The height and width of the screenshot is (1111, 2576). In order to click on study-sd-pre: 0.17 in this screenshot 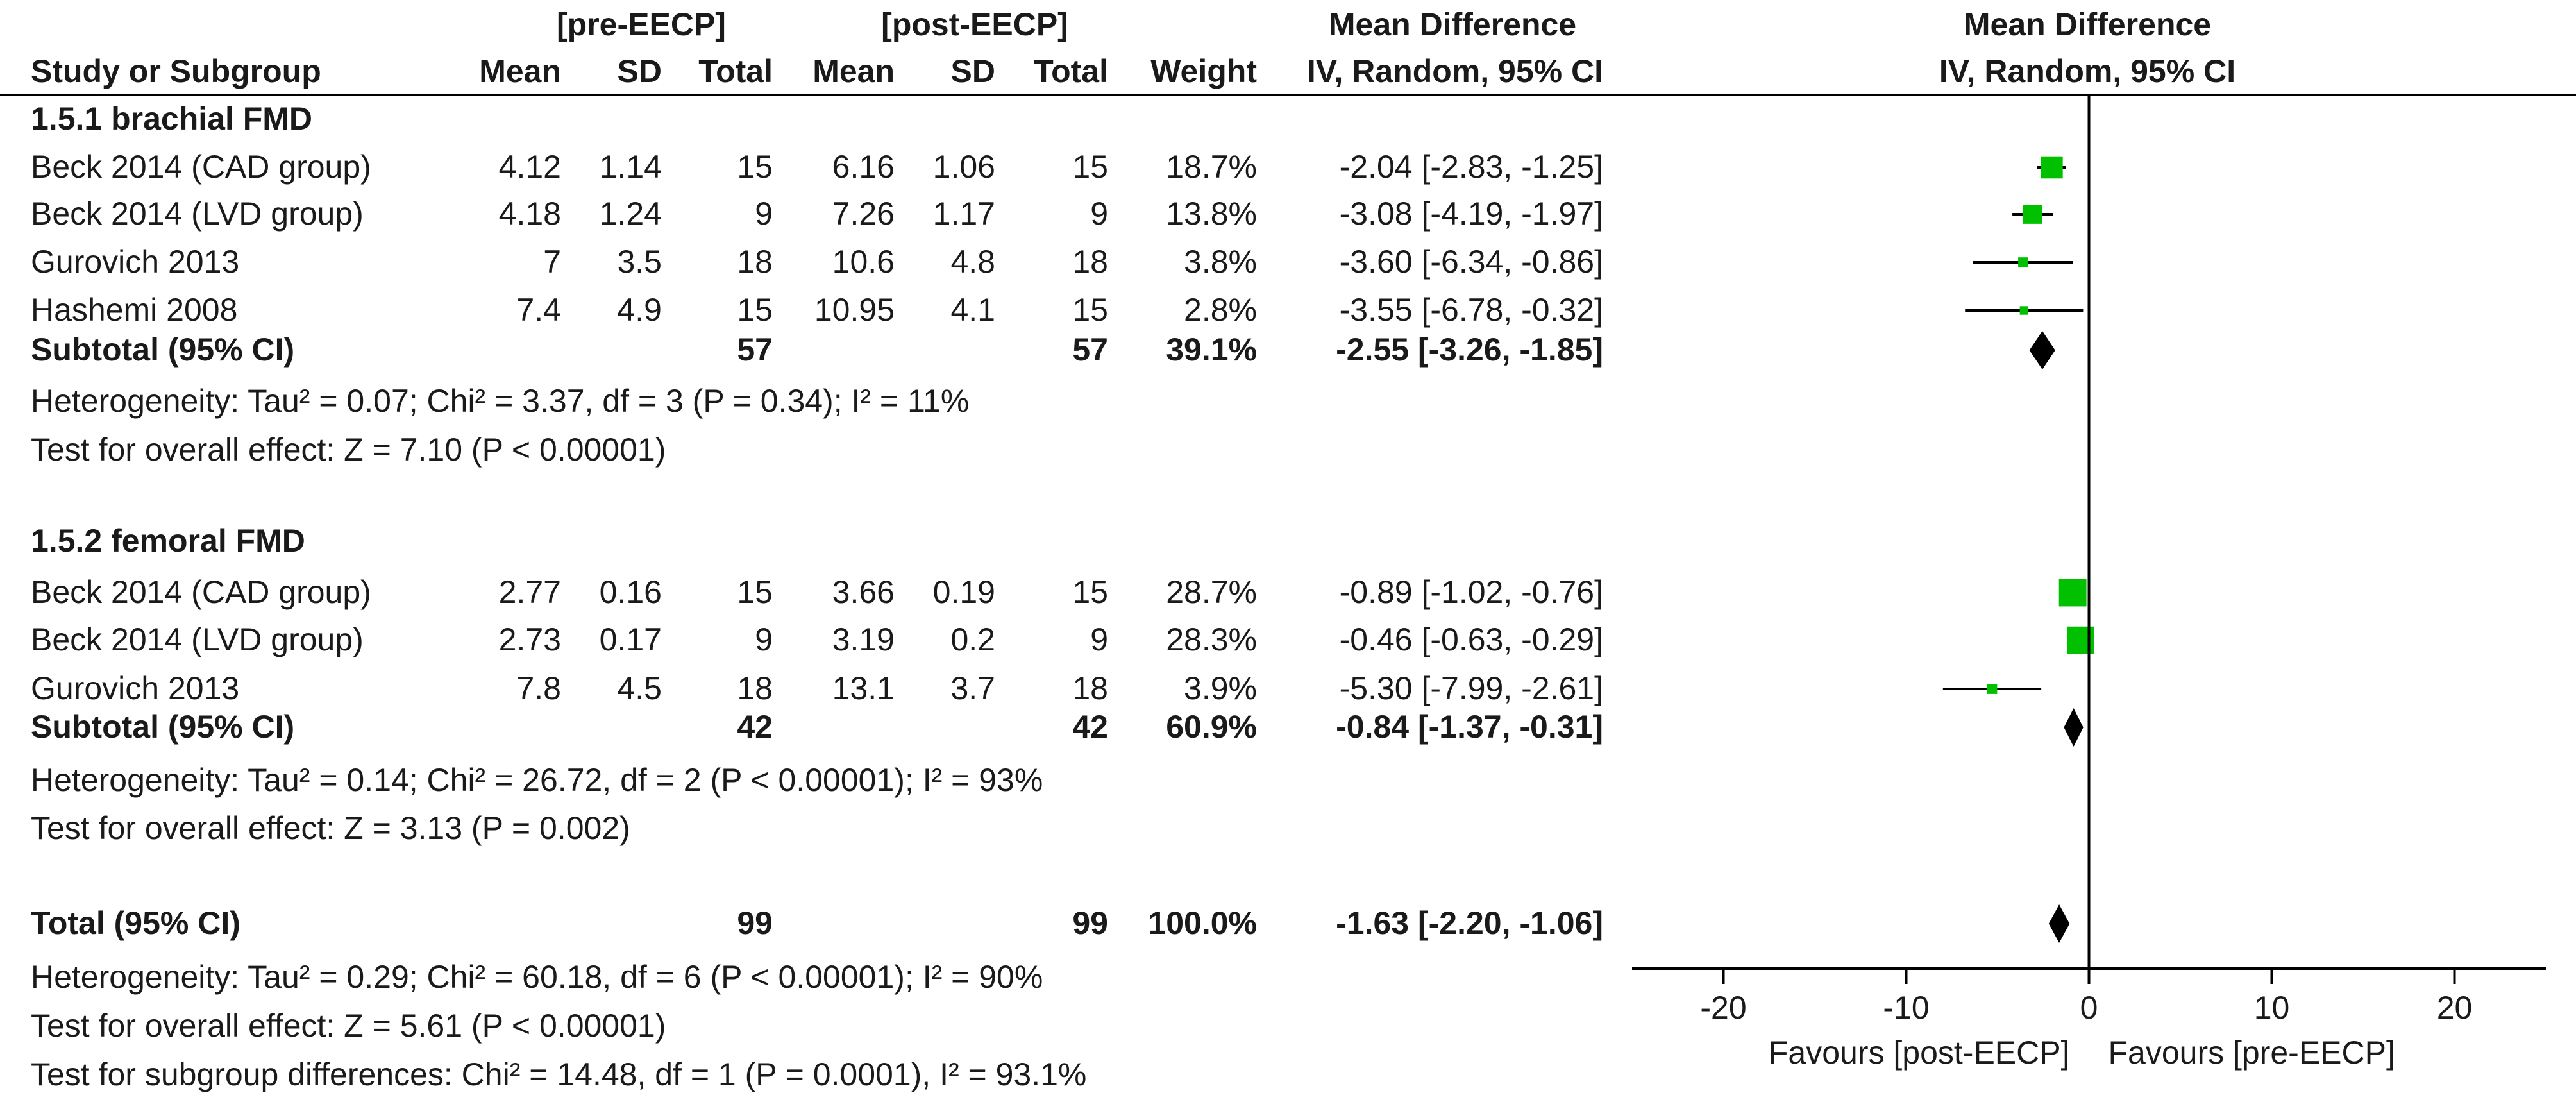, I will do `click(631, 639)`.